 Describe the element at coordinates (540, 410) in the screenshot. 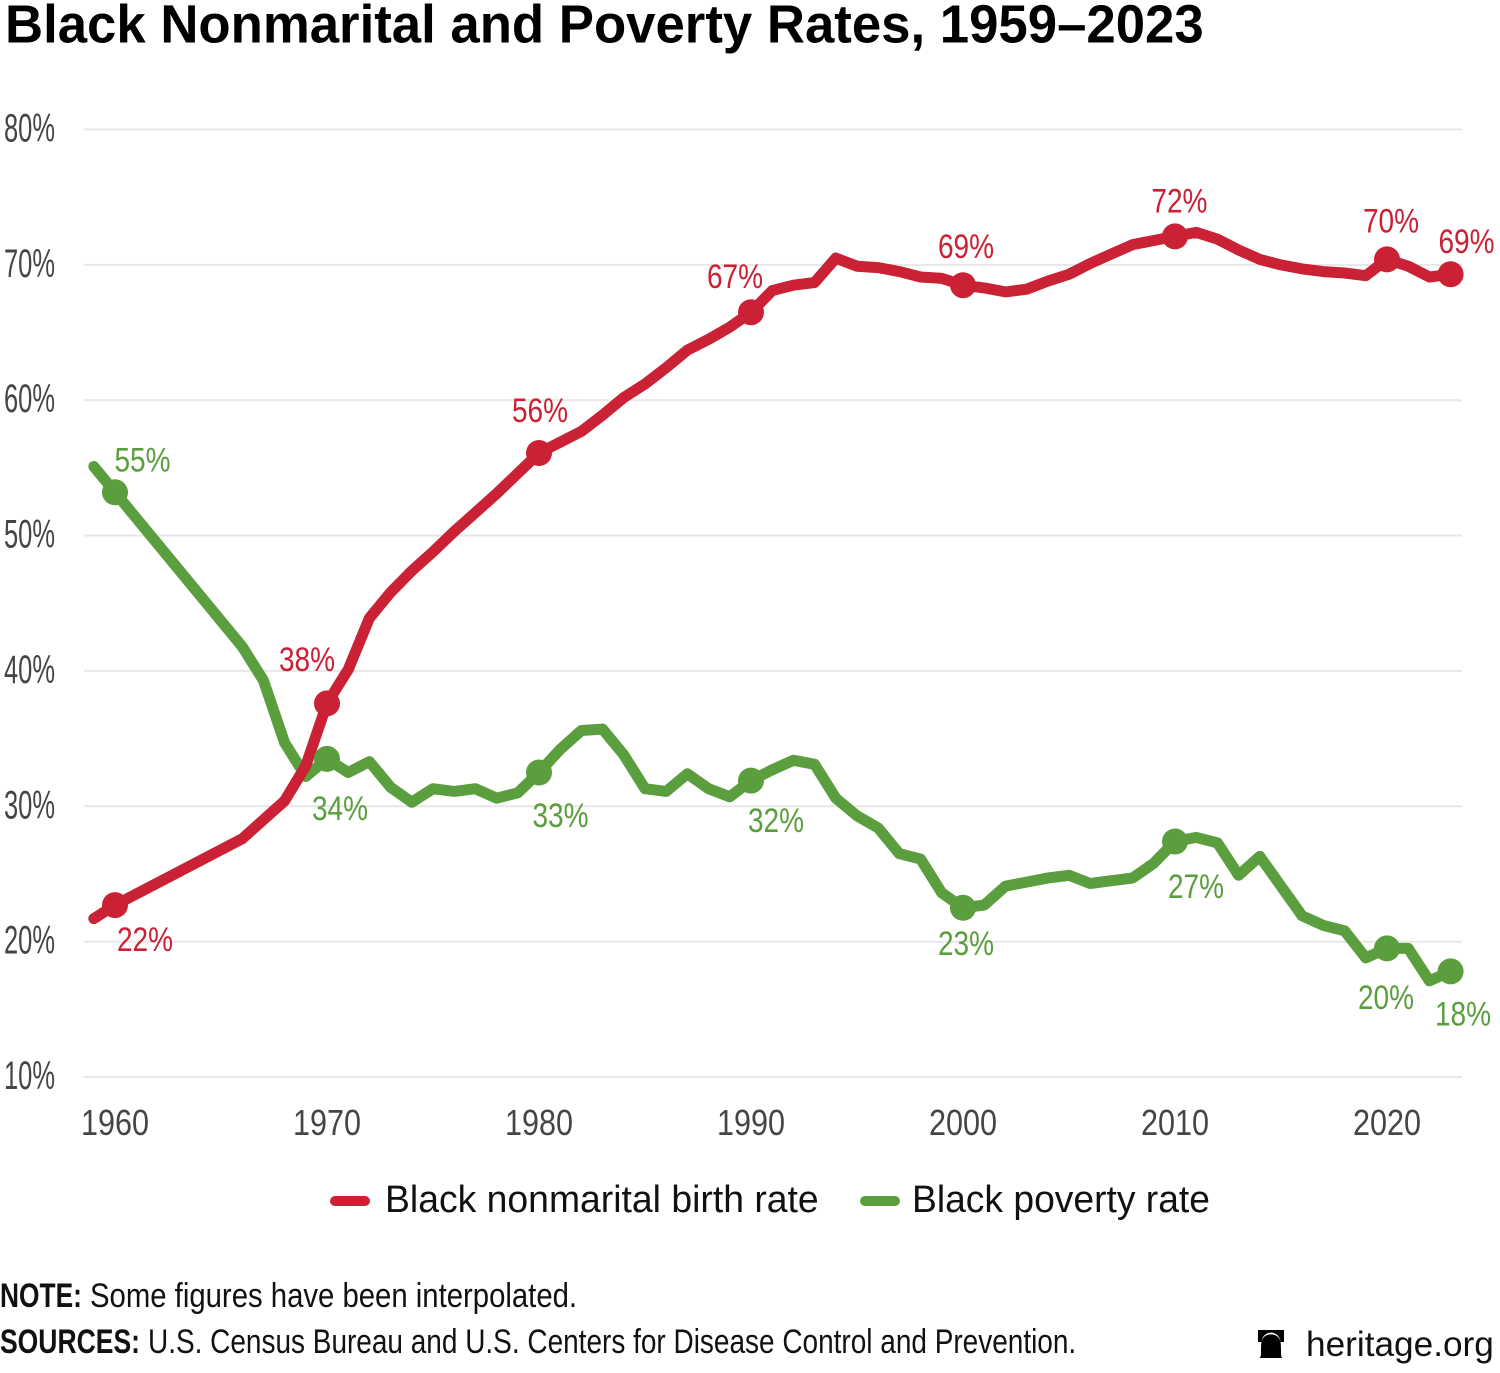

I see `svg-text: 56%` at that location.